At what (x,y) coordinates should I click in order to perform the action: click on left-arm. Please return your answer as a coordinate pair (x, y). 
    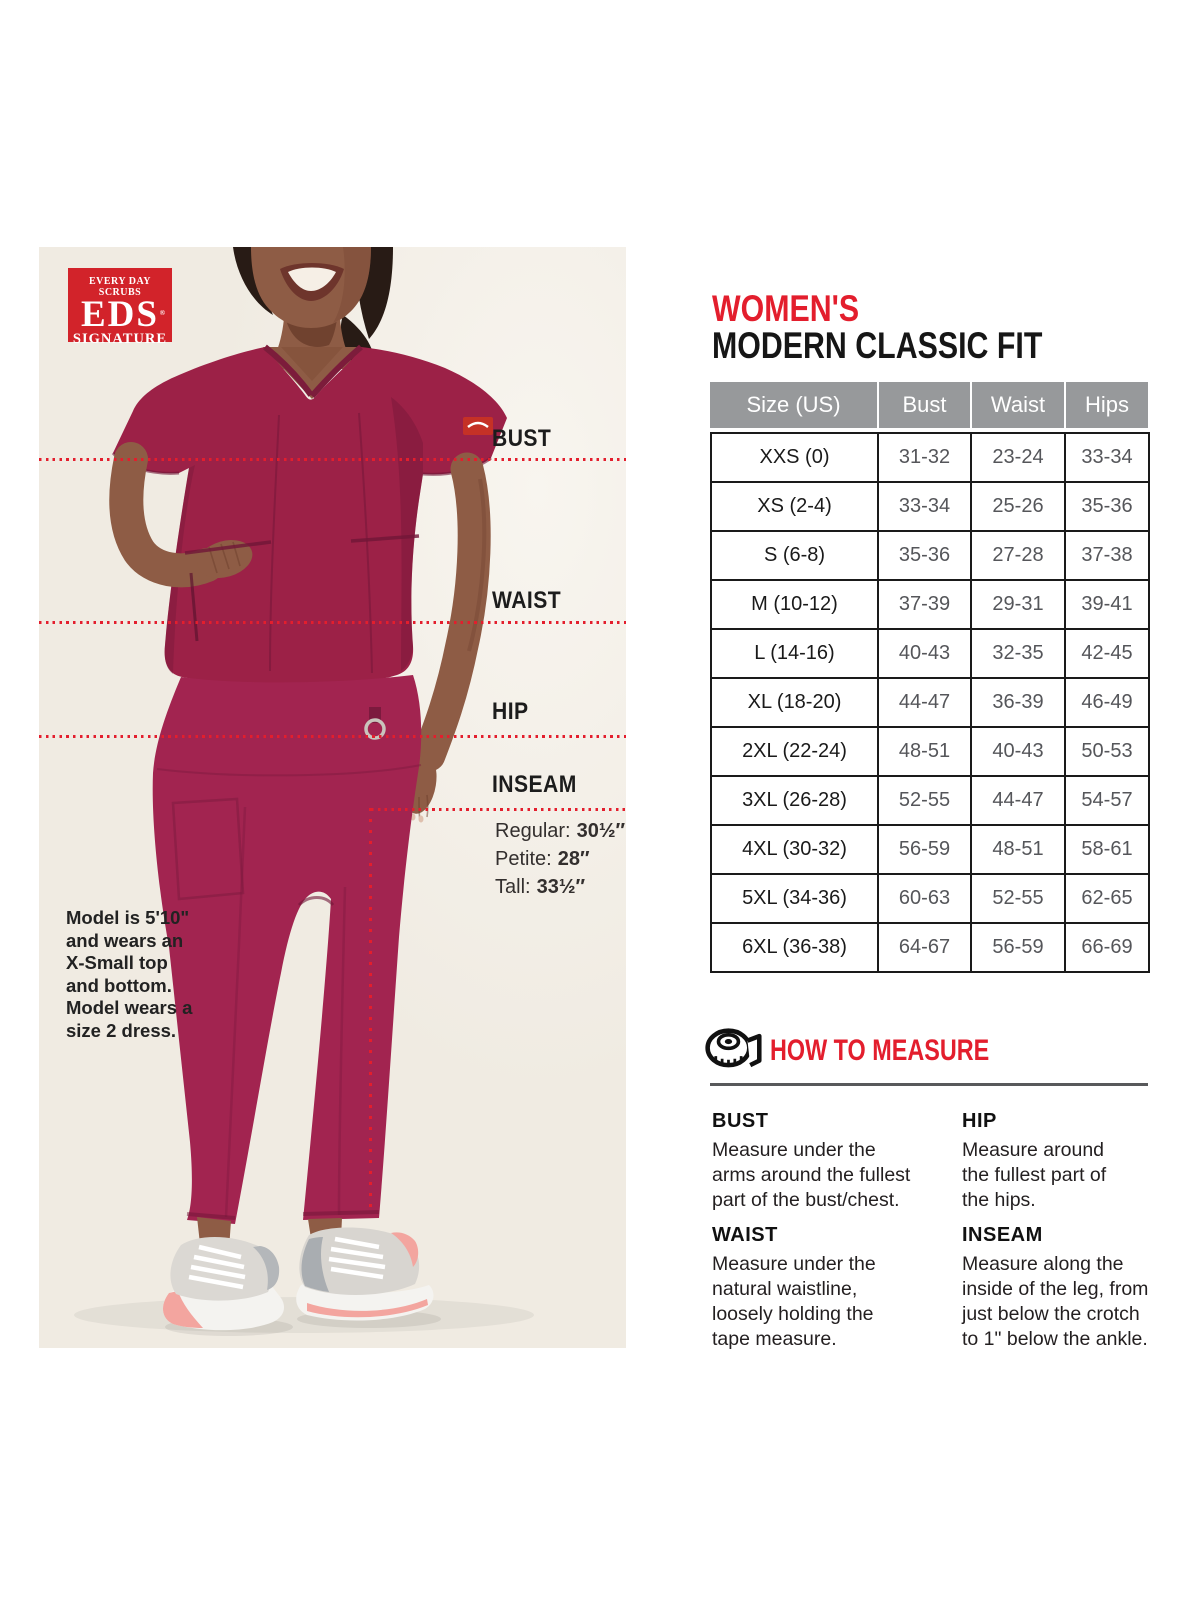
    Looking at the image, I should click on (166, 515).